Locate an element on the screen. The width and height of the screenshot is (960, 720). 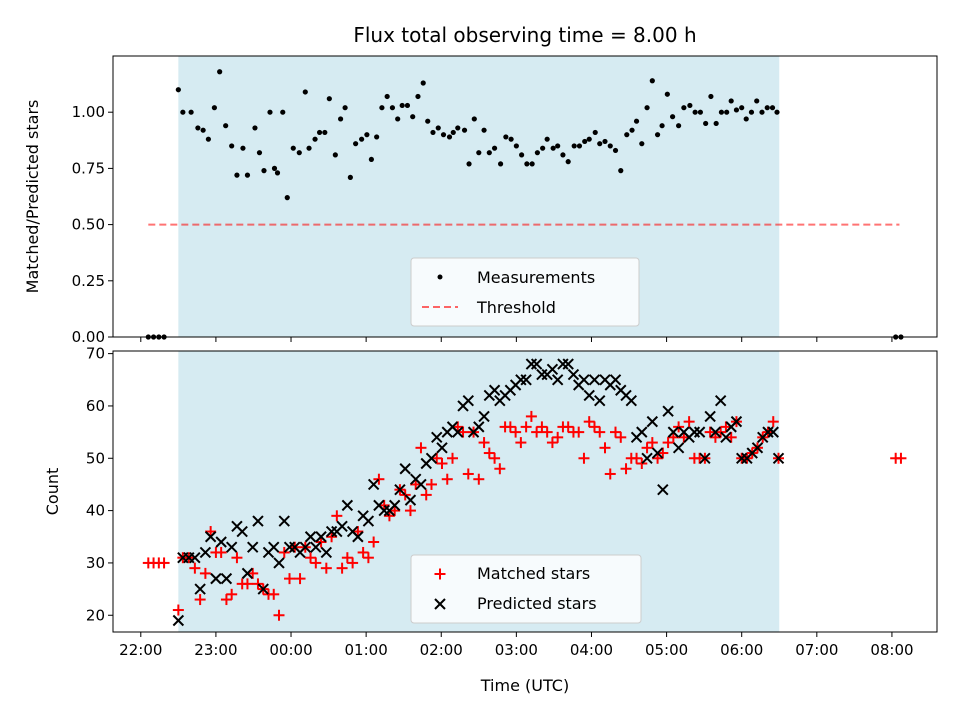
y-tick-label: 40 is located at coordinates (95, 511).